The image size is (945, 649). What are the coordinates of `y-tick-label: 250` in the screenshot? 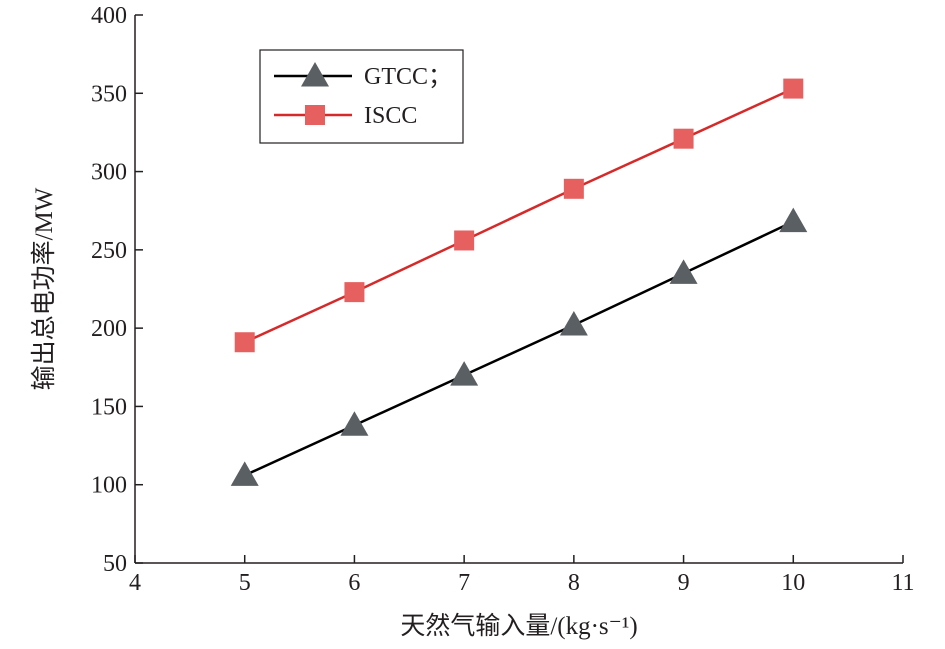 It's located at (109, 251).